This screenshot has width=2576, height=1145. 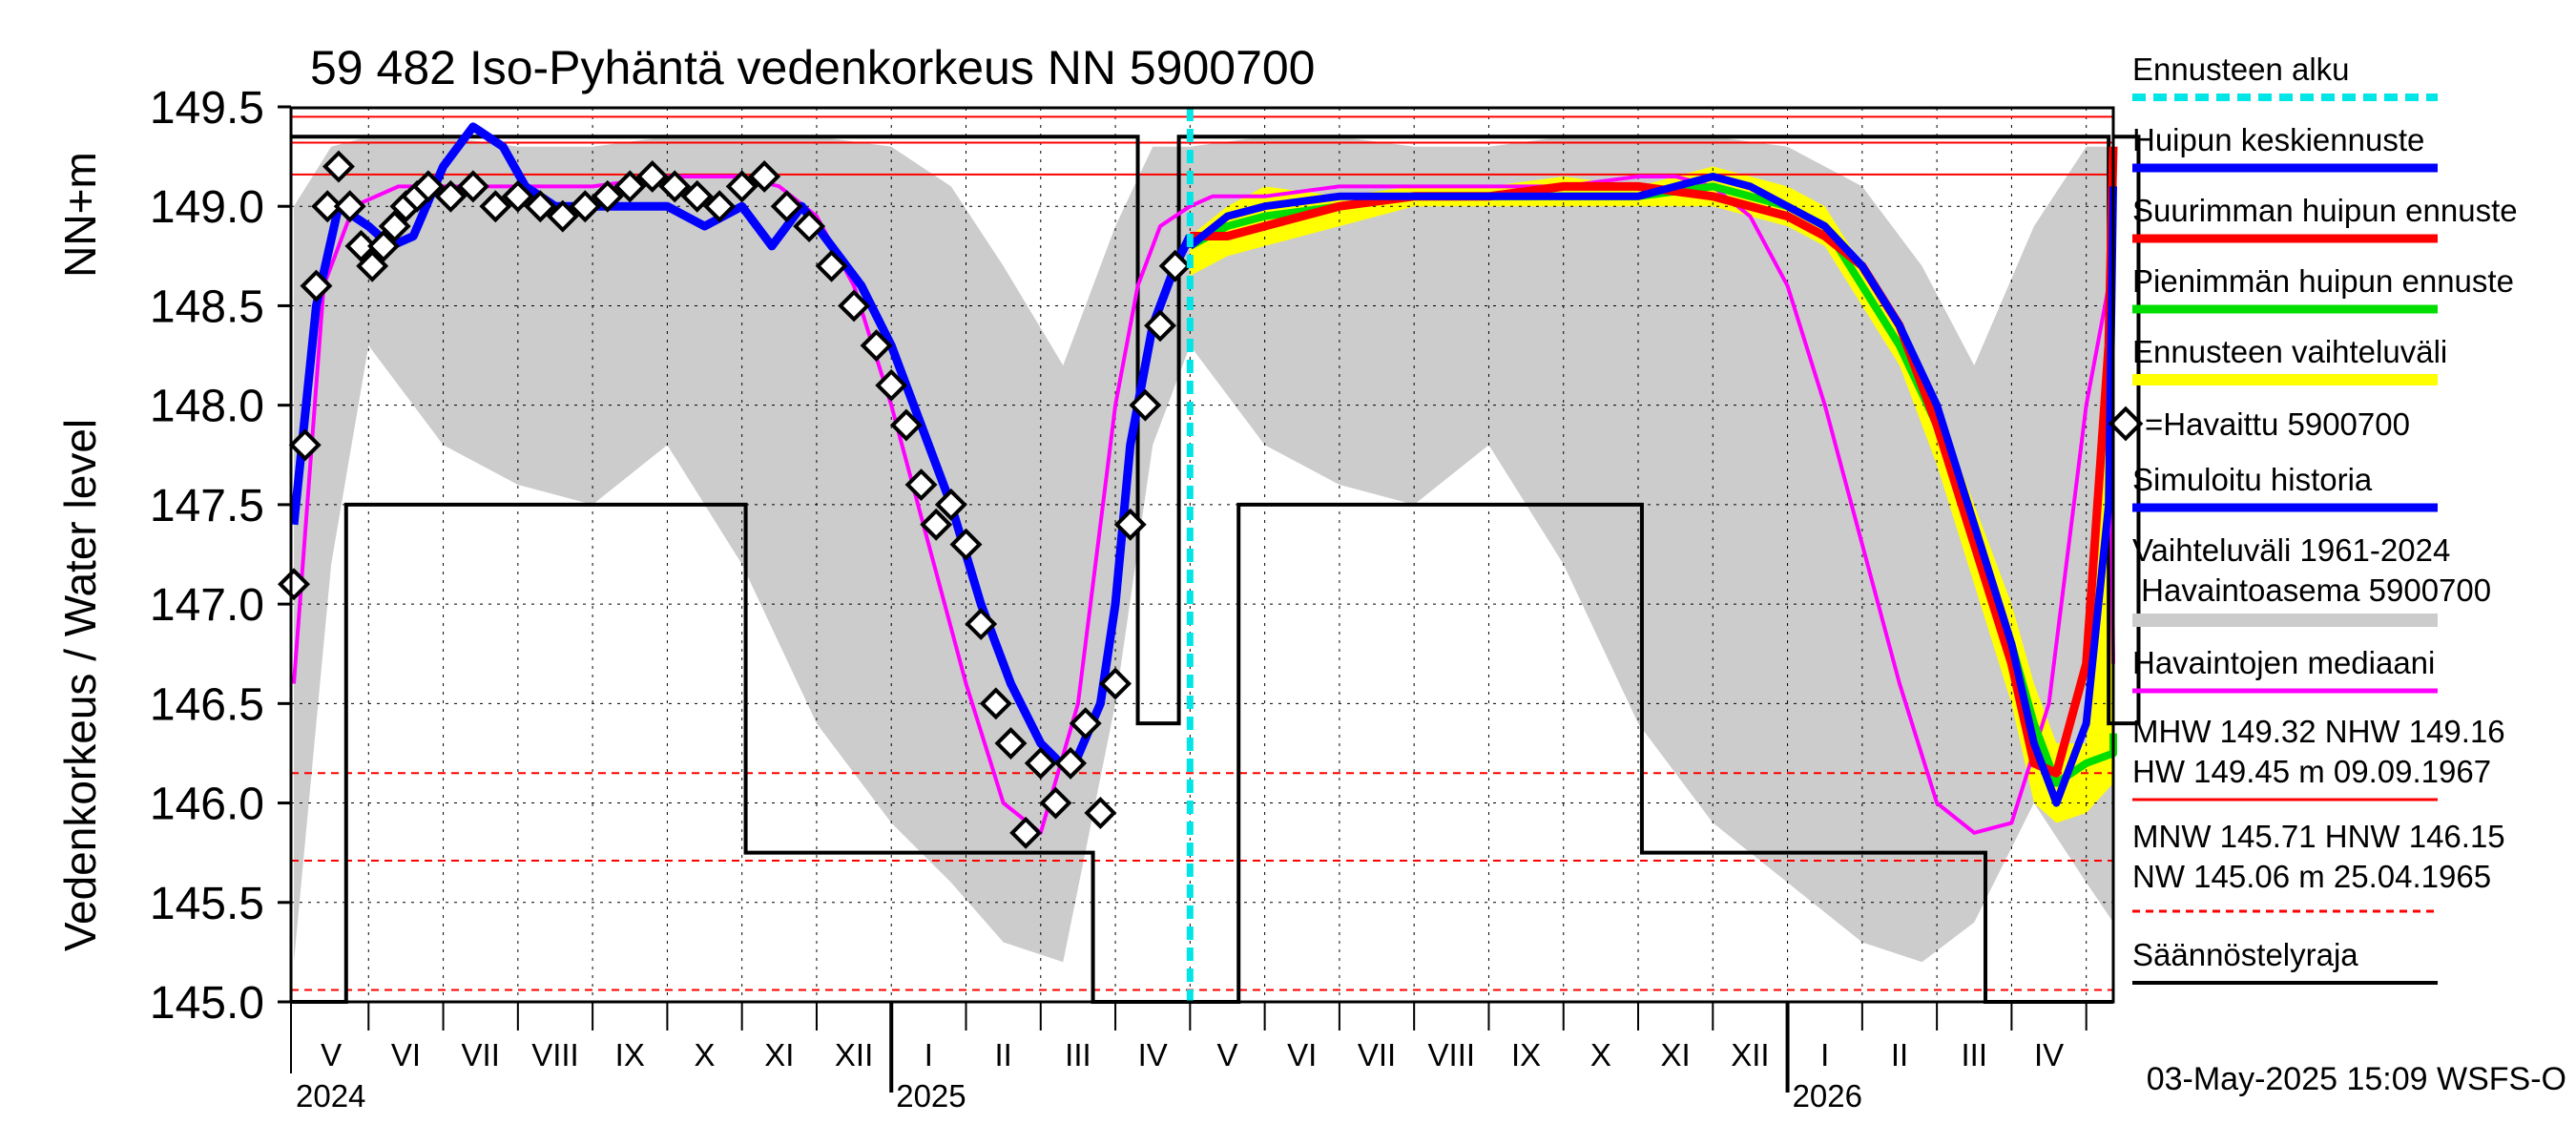 What do you see at coordinates (207, 407) in the screenshot?
I see `y-tick-label: 148.0` at bounding box center [207, 407].